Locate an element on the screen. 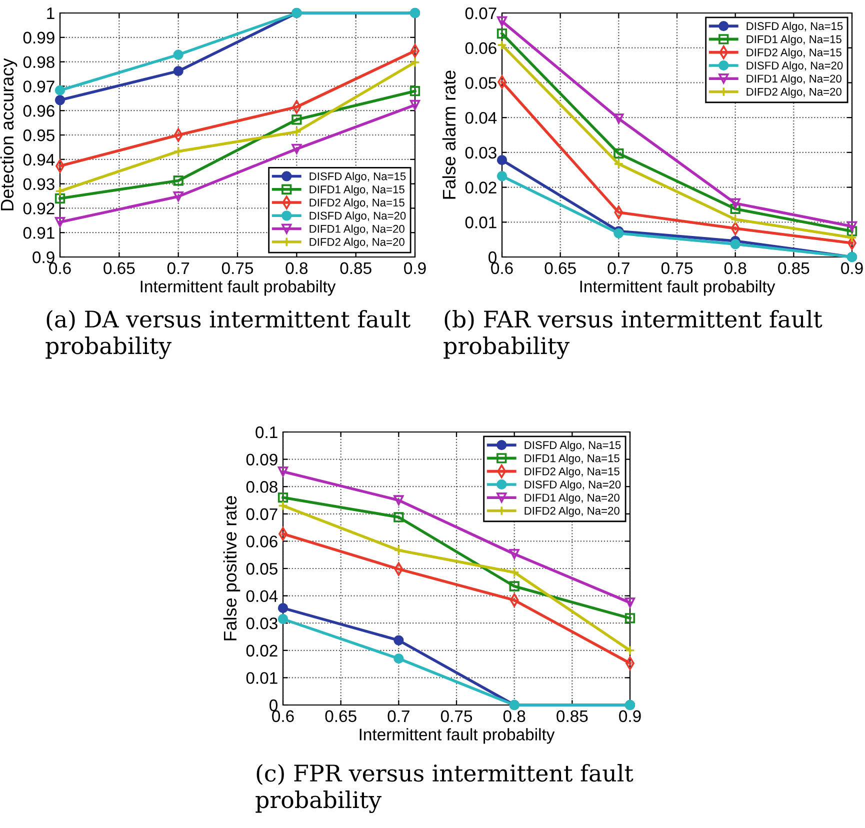 This screenshot has height=828, width=865. y-tick-label: 0.98 is located at coordinates (38, 62).